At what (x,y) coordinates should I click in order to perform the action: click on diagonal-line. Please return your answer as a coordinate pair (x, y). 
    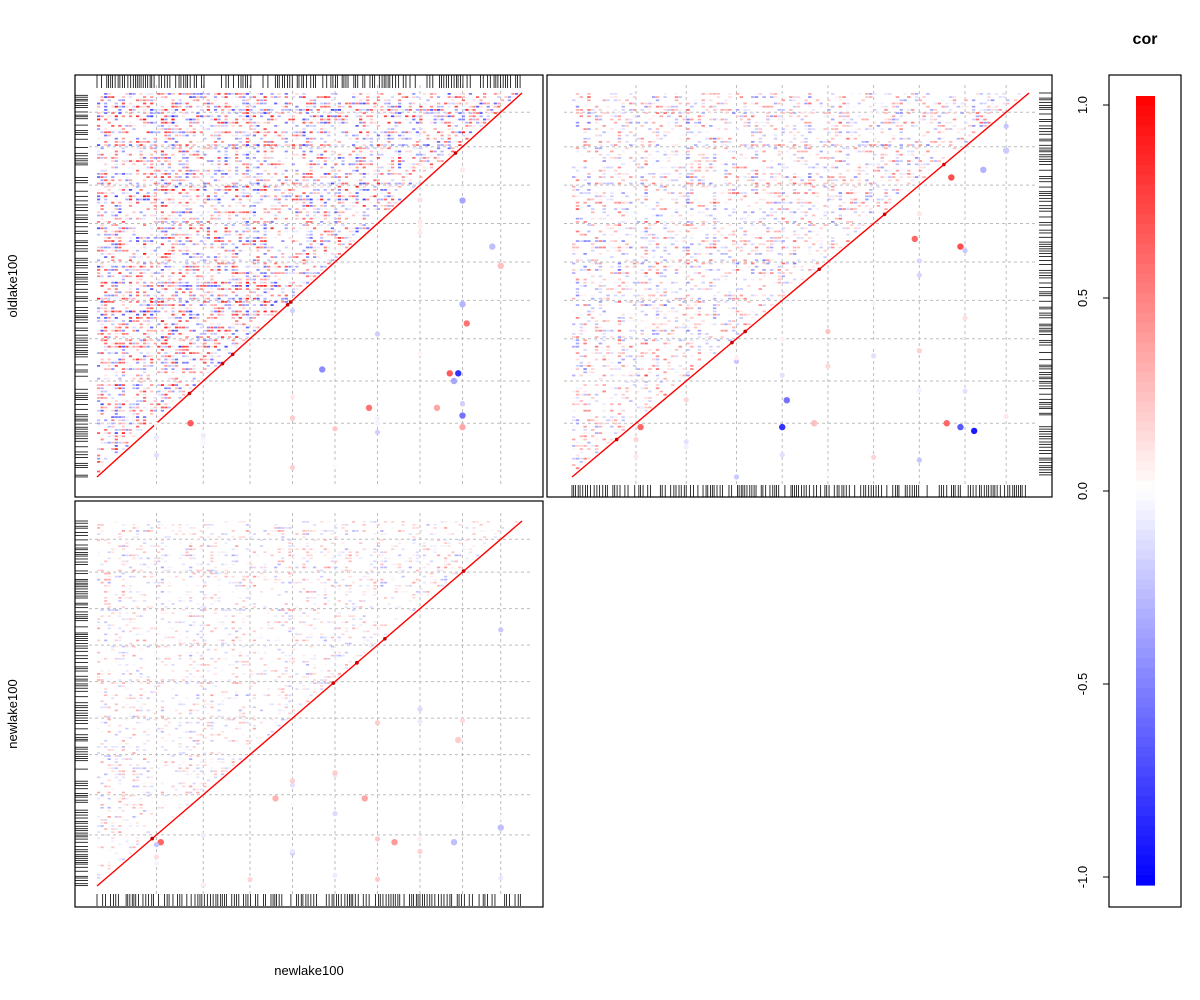
    Looking at the image, I should click on (309, 285).